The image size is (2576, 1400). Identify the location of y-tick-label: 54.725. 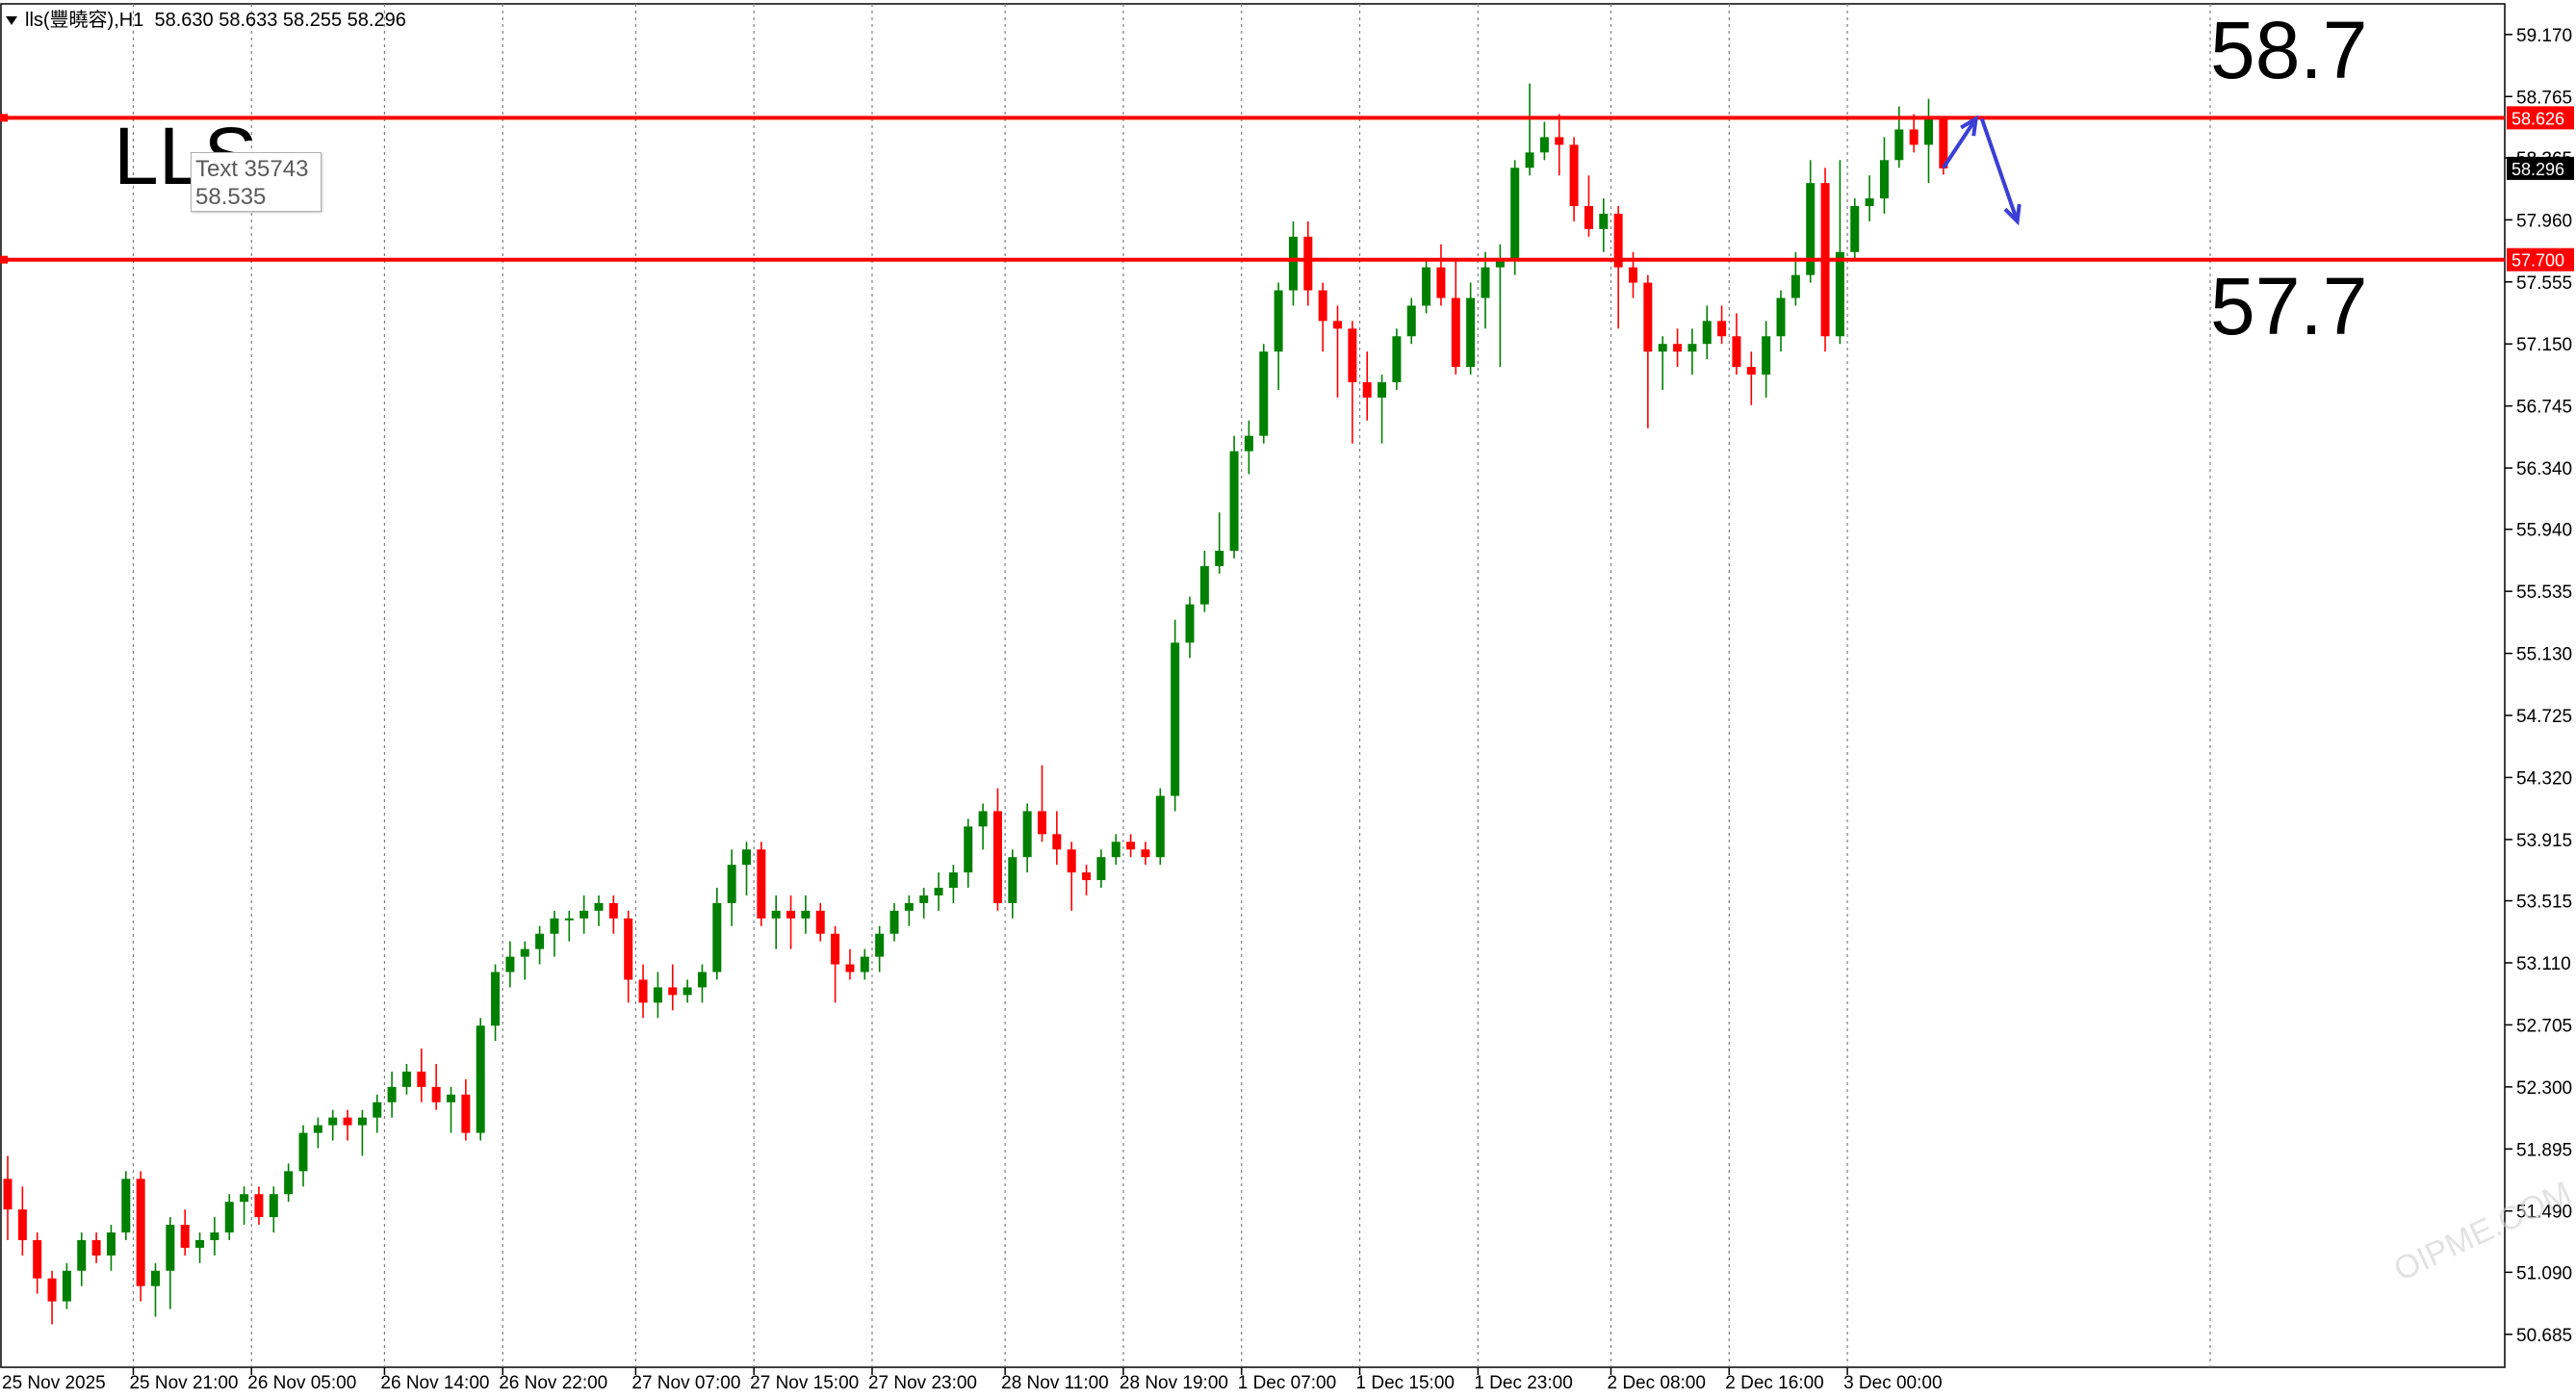
(2544, 717).